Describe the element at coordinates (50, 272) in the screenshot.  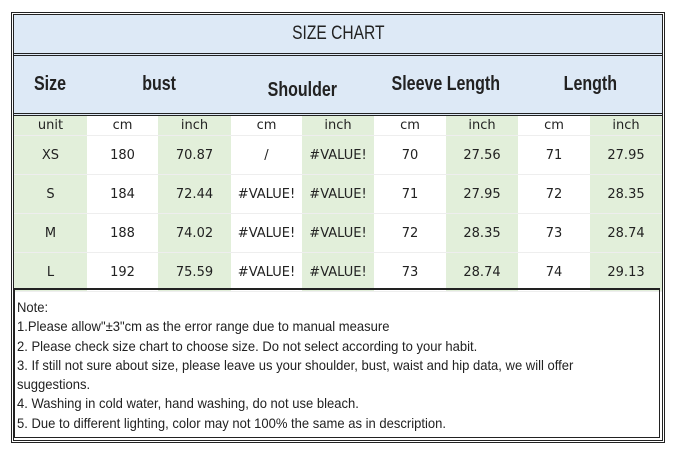
I see `table-cell: L` at that location.